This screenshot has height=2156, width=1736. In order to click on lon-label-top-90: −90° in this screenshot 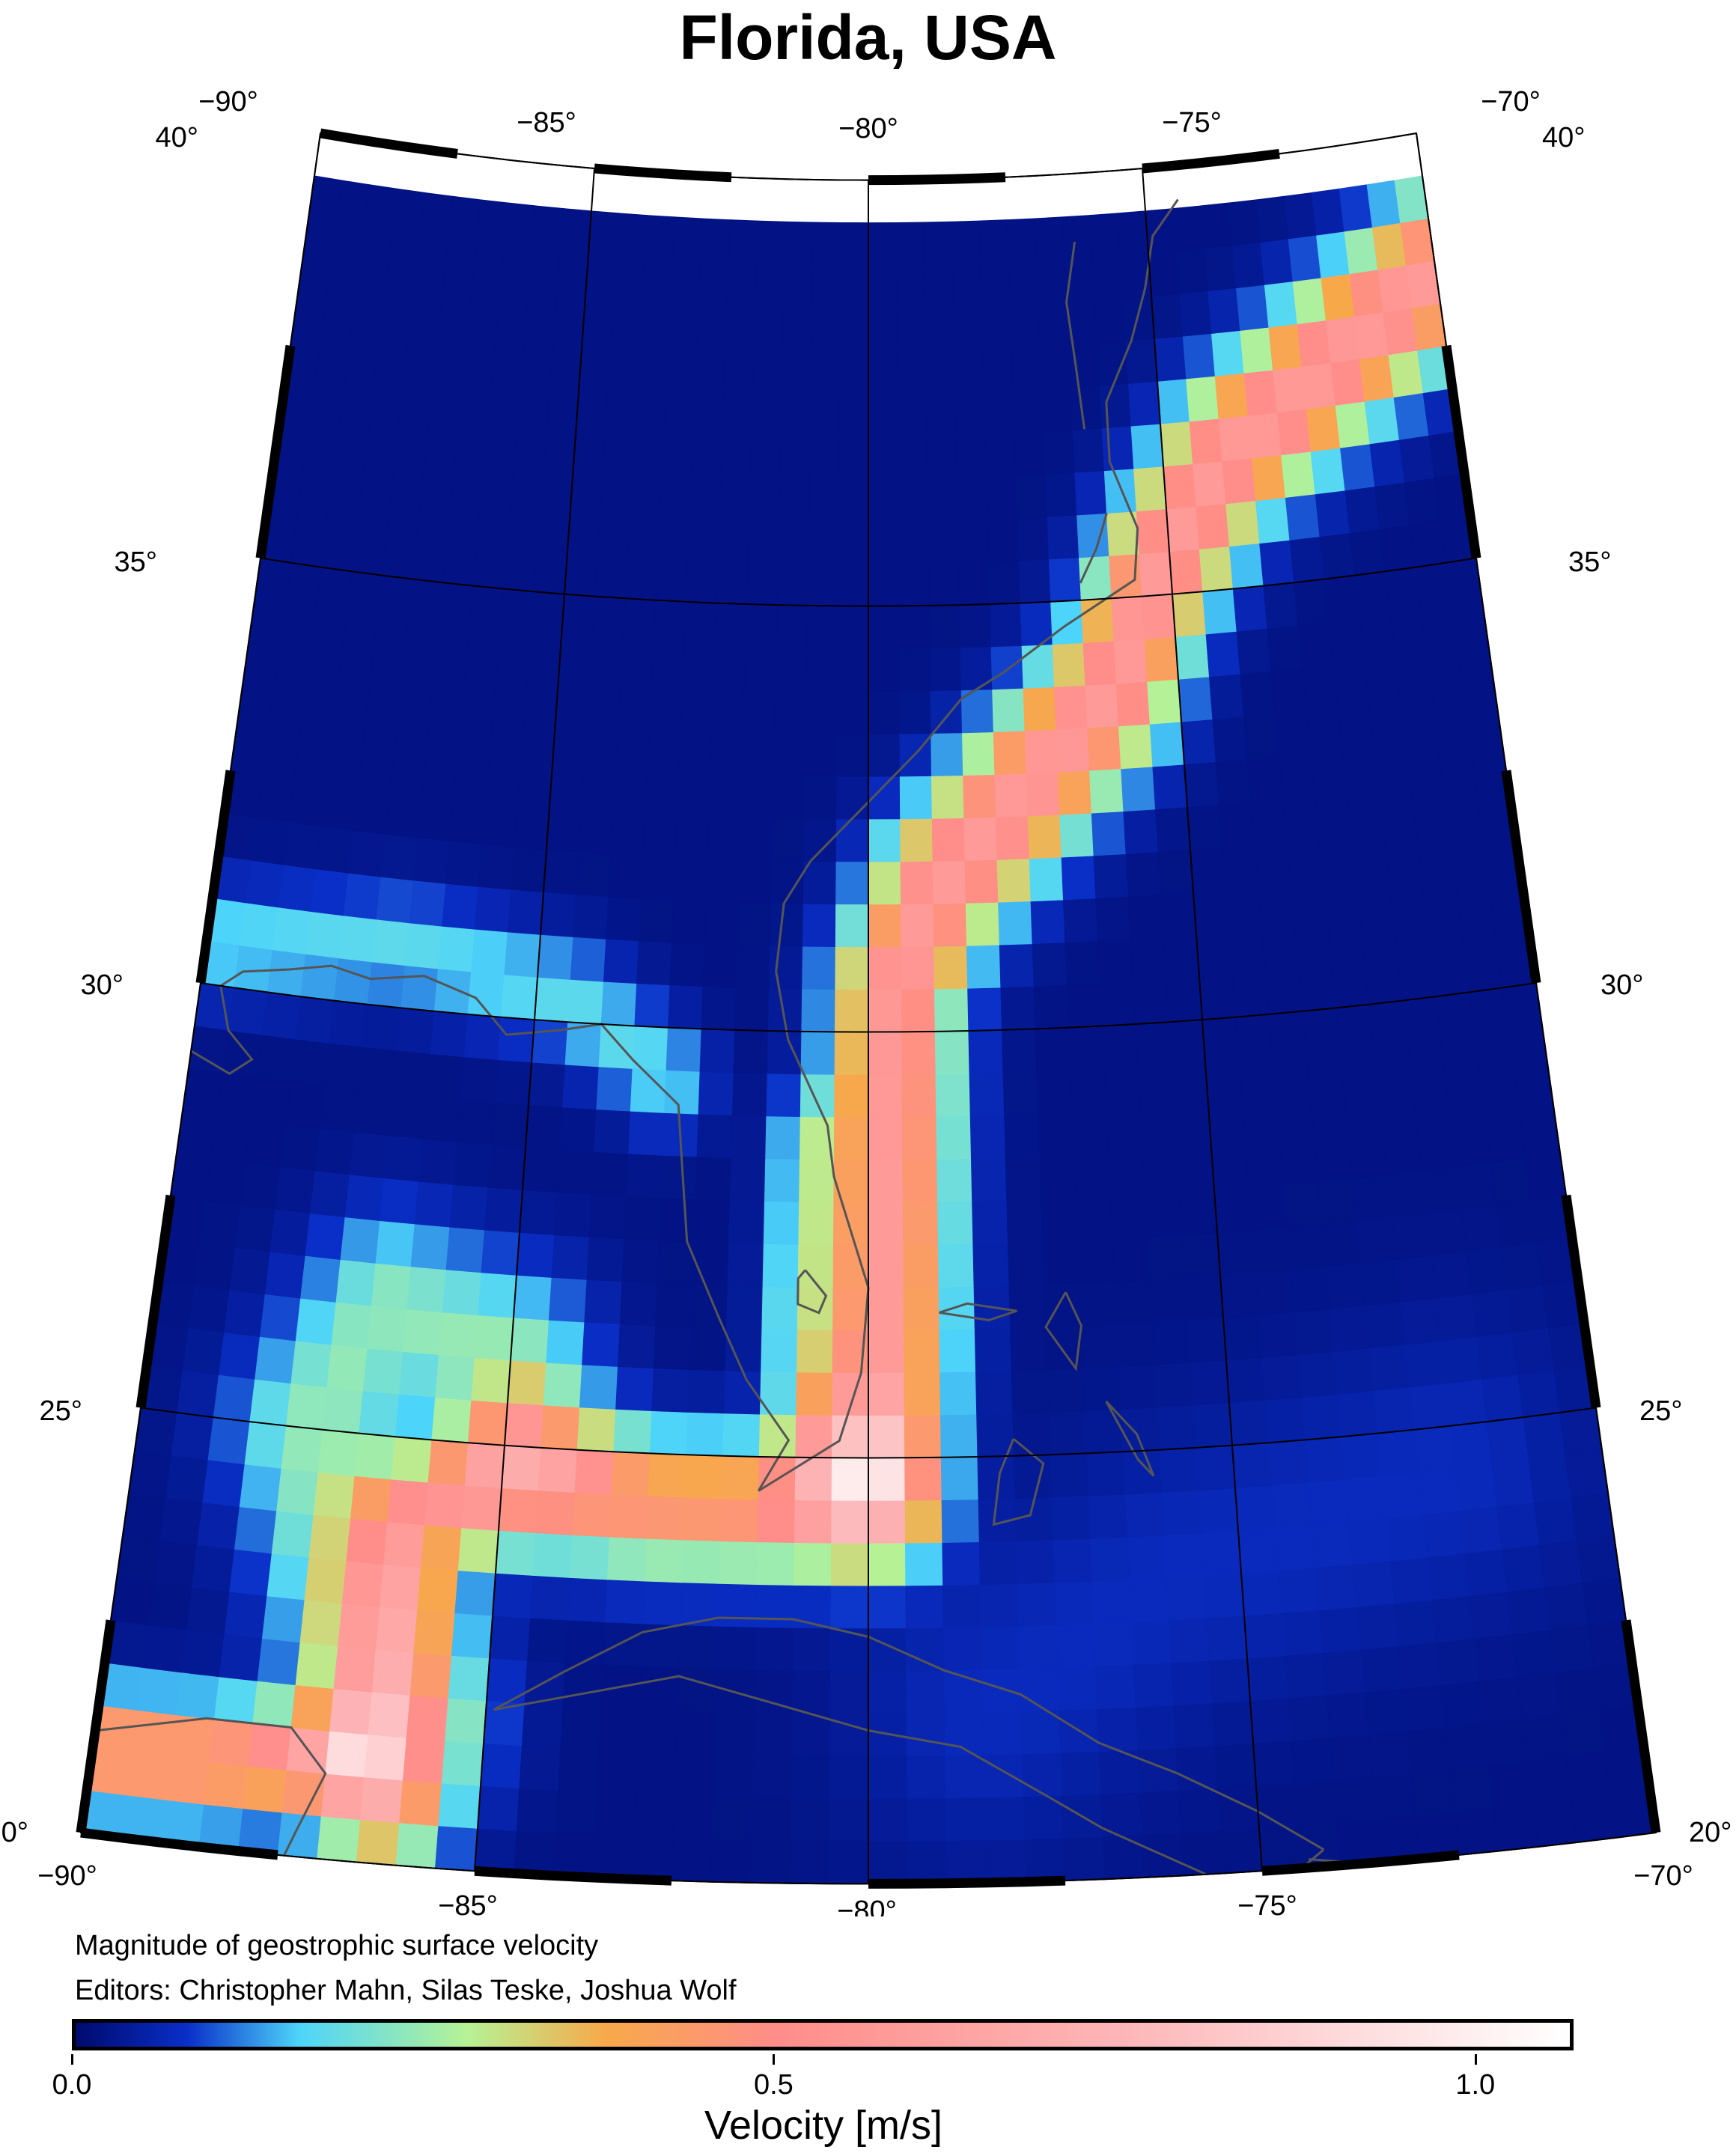, I will do `click(228, 102)`.